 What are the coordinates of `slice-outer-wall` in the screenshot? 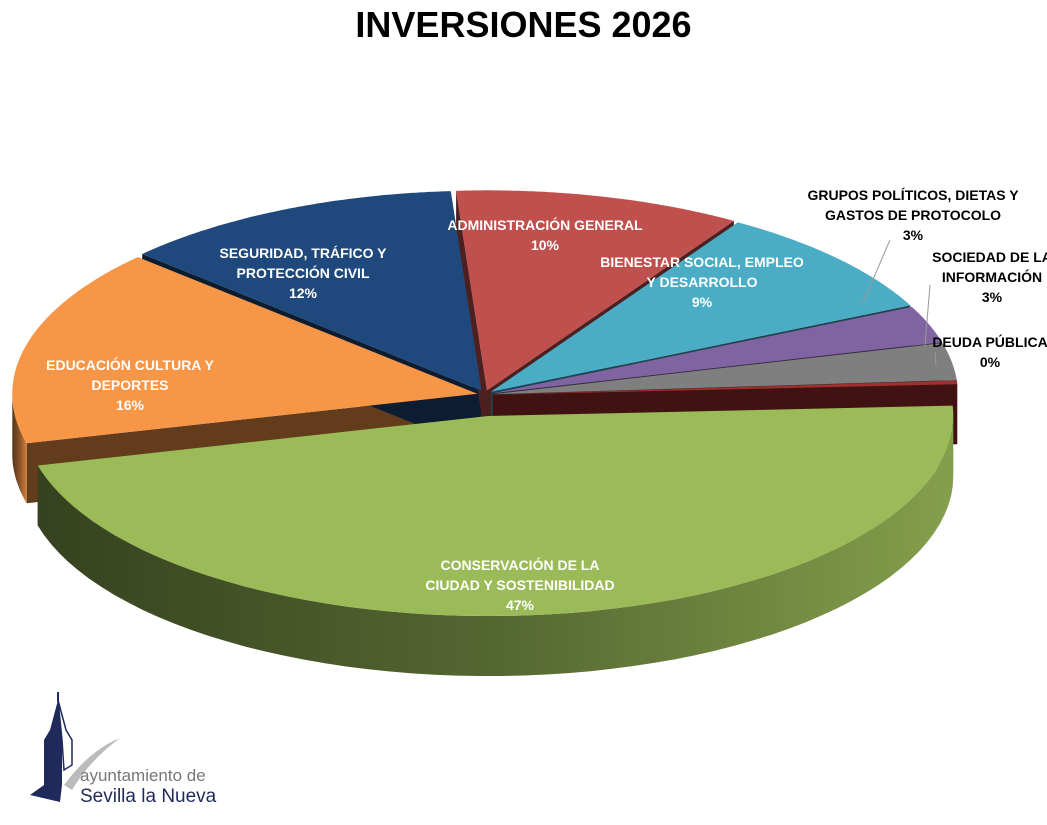 It's located at (19, 448).